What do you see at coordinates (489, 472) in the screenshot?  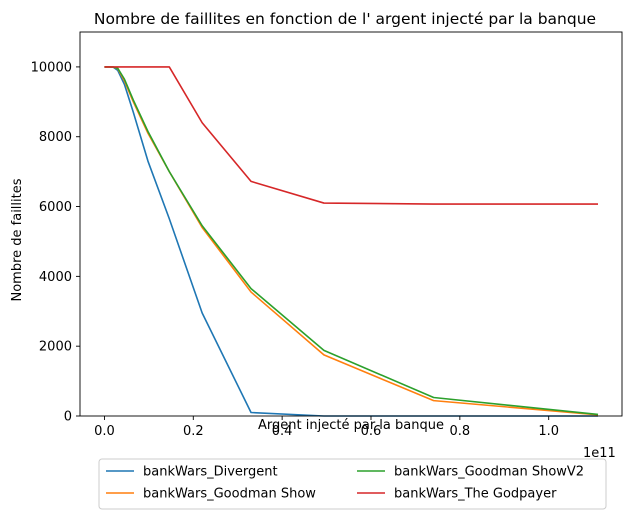 I see `legend-label: bankWars_Goodman ShowV2` at bounding box center [489, 472].